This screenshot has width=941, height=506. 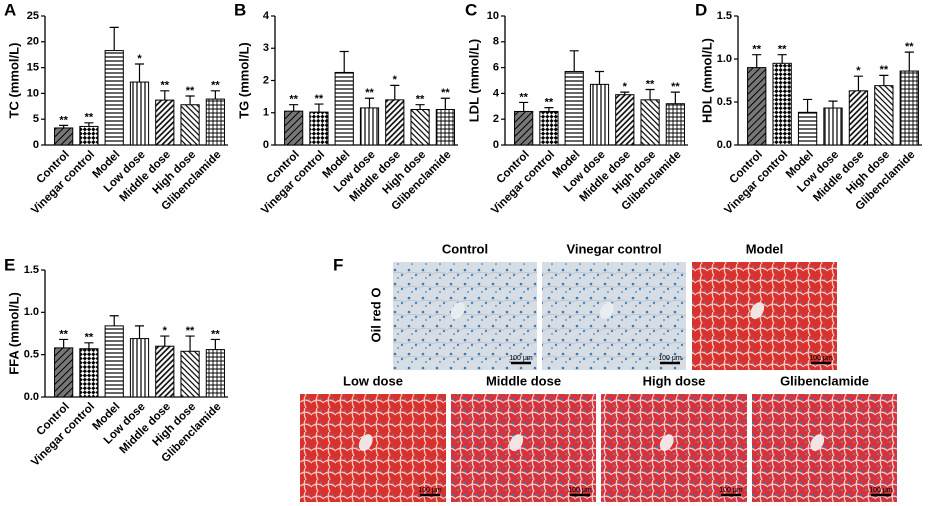 I want to click on panel-letter: C, so click(x=471, y=9).